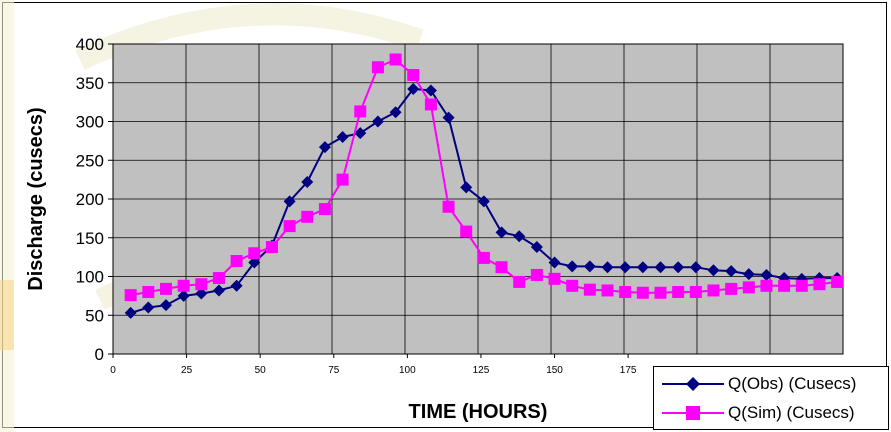 The image size is (891, 432). I want to click on x-tick-label: 75, so click(334, 370).